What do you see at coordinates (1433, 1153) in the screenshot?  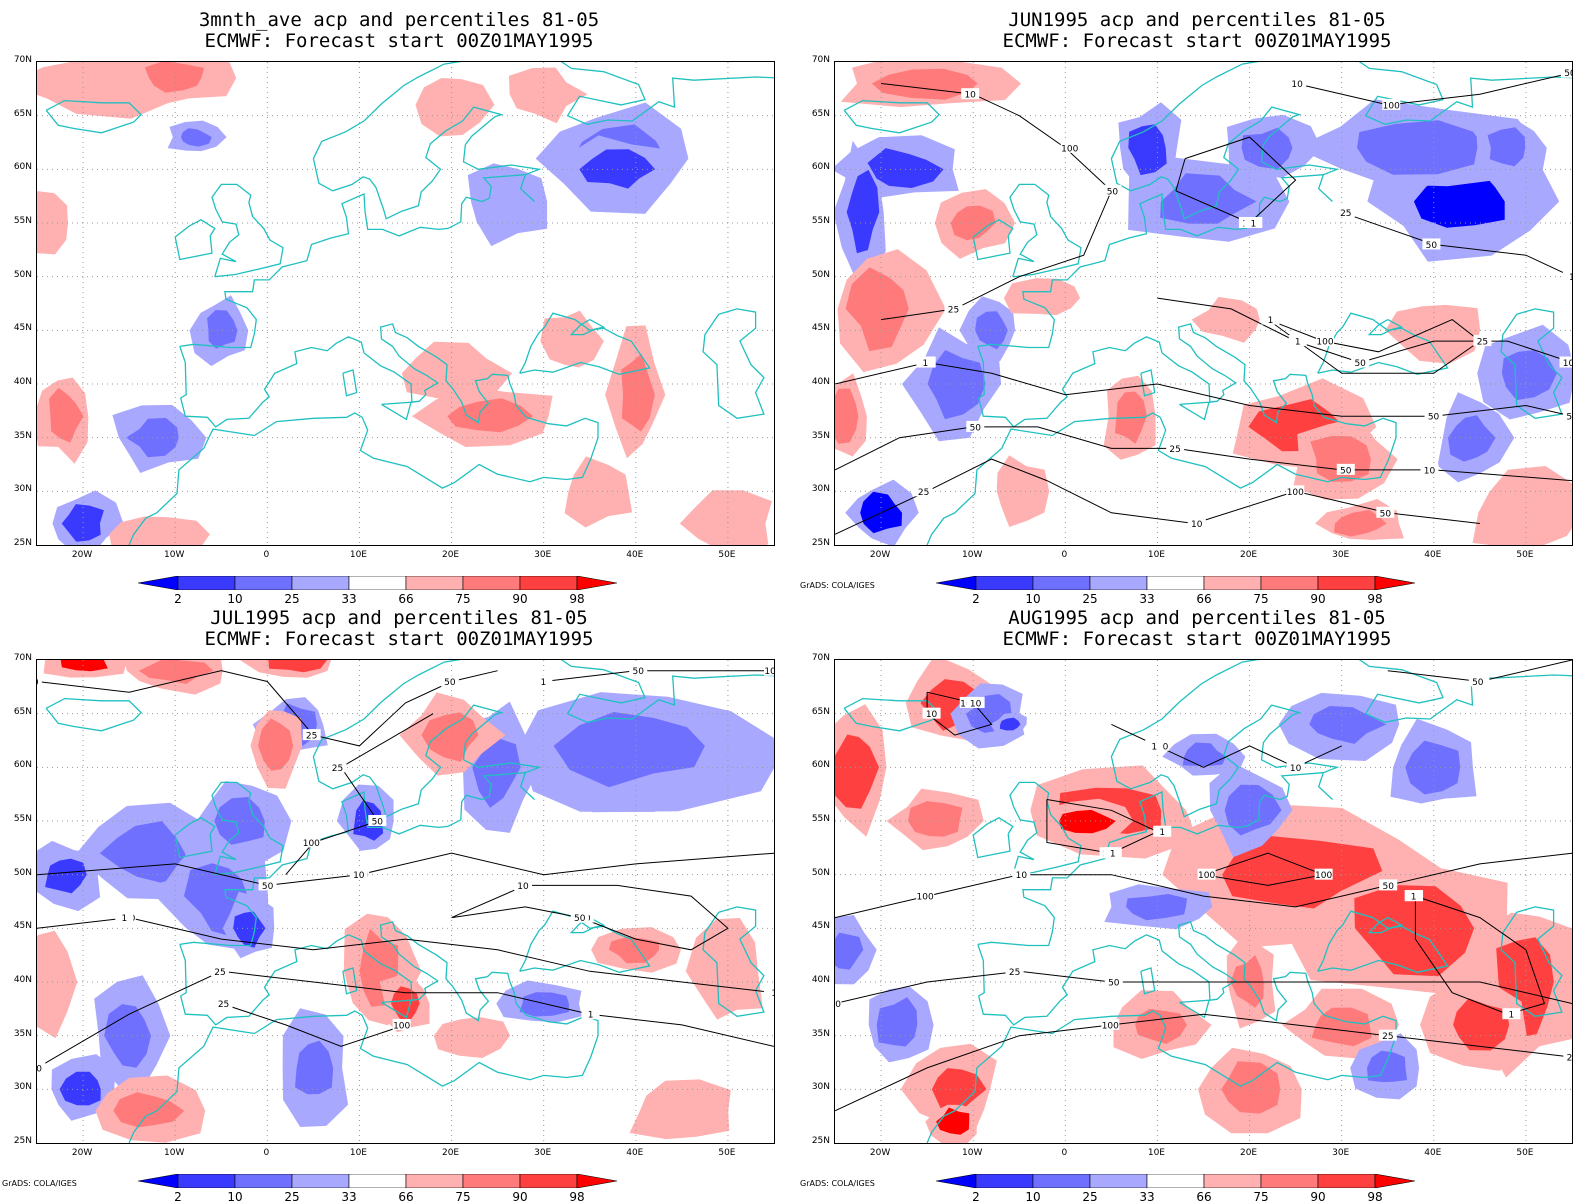 I see `lon-tick-label: 40E` at bounding box center [1433, 1153].